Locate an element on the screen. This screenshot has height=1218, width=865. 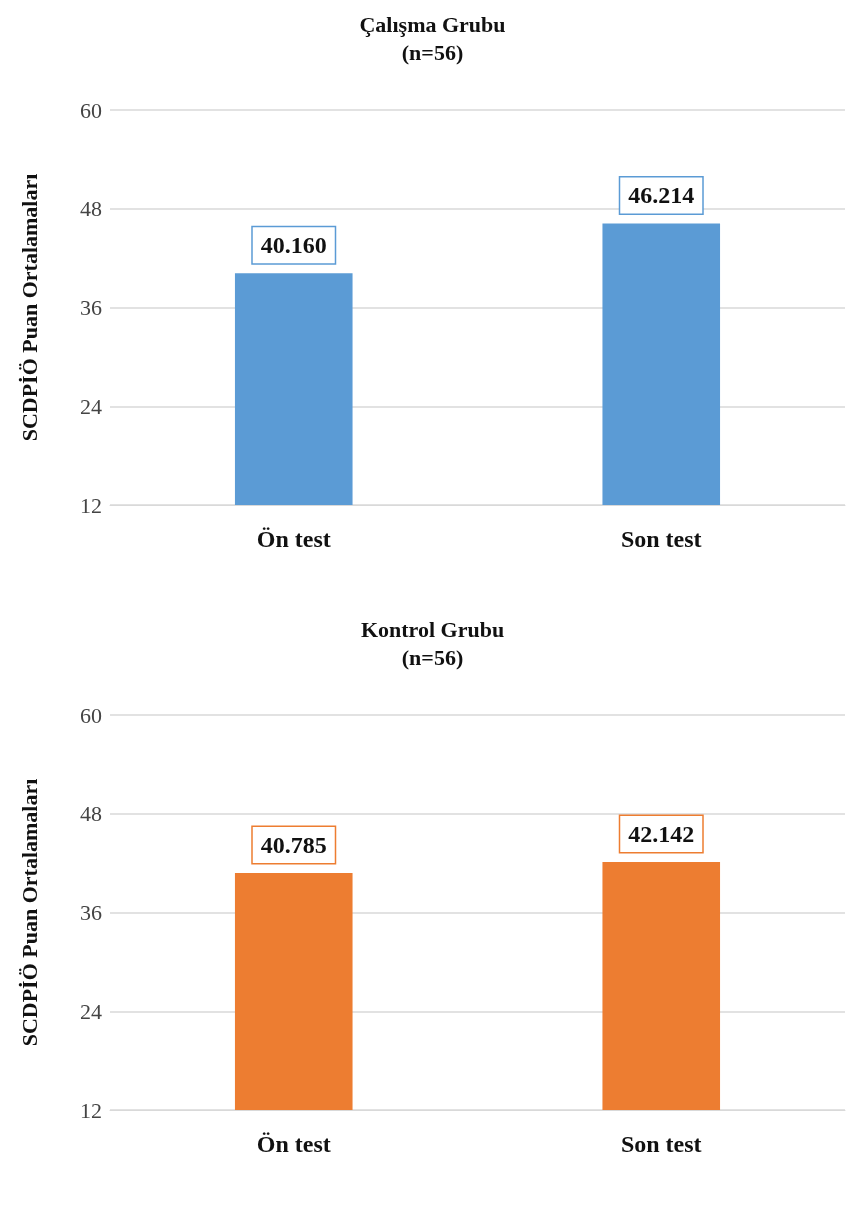
data-label: 42.142 is located at coordinates (661, 833).